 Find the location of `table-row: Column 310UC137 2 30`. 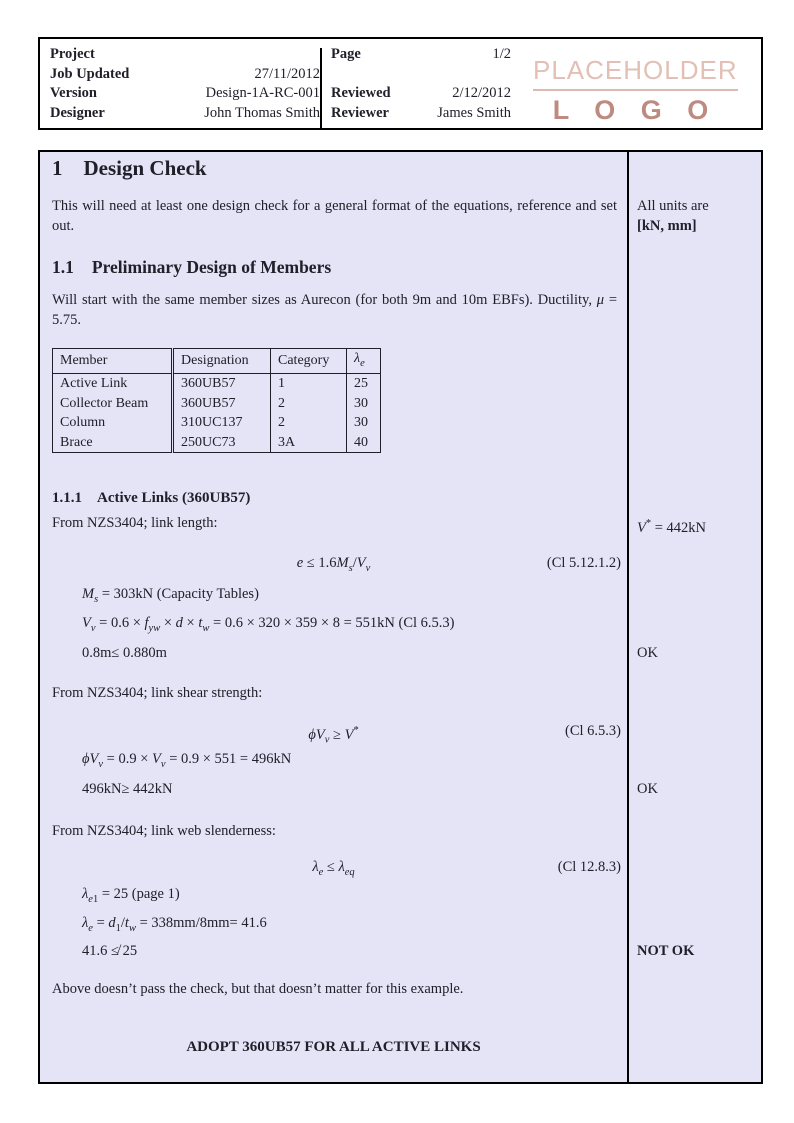

table-row: Column 310UC137 2 30 is located at coordinates (216, 423).